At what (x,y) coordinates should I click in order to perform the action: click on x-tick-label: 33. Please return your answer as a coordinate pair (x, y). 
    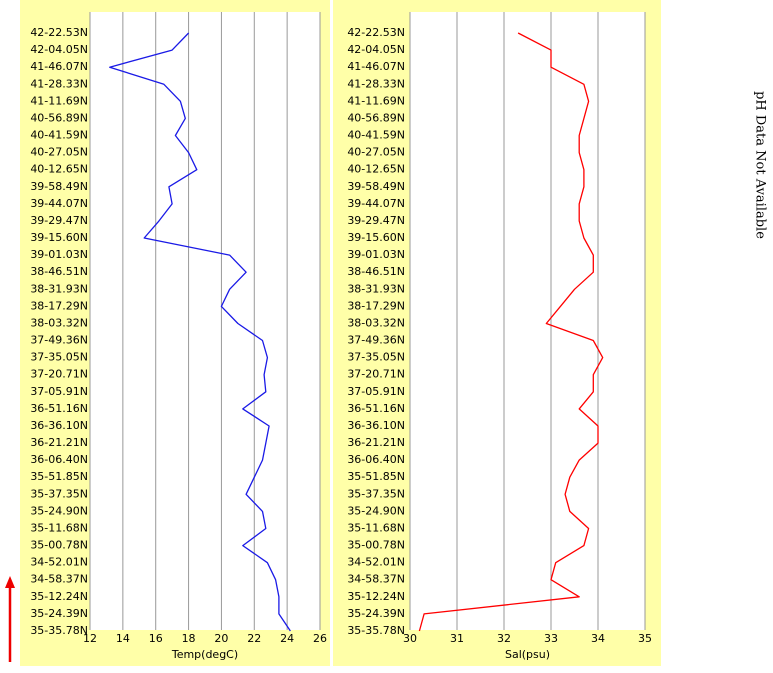
    Looking at the image, I should click on (551, 638).